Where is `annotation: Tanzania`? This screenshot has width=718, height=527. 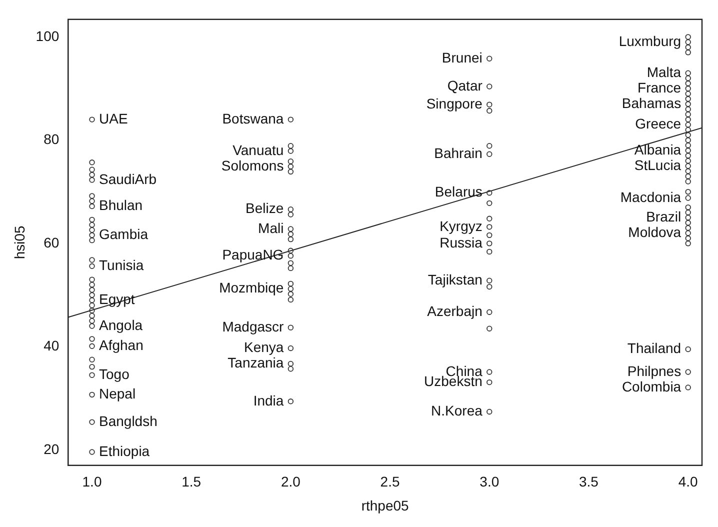
annotation: Tanzania is located at coordinates (256, 362).